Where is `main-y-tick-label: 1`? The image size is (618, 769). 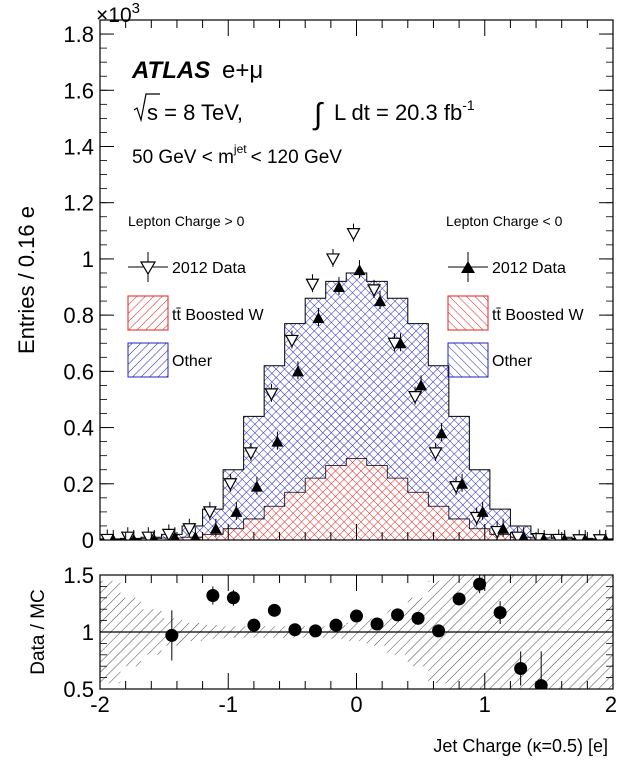 main-y-tick-label: 1 is located at coordinates (88, 259).